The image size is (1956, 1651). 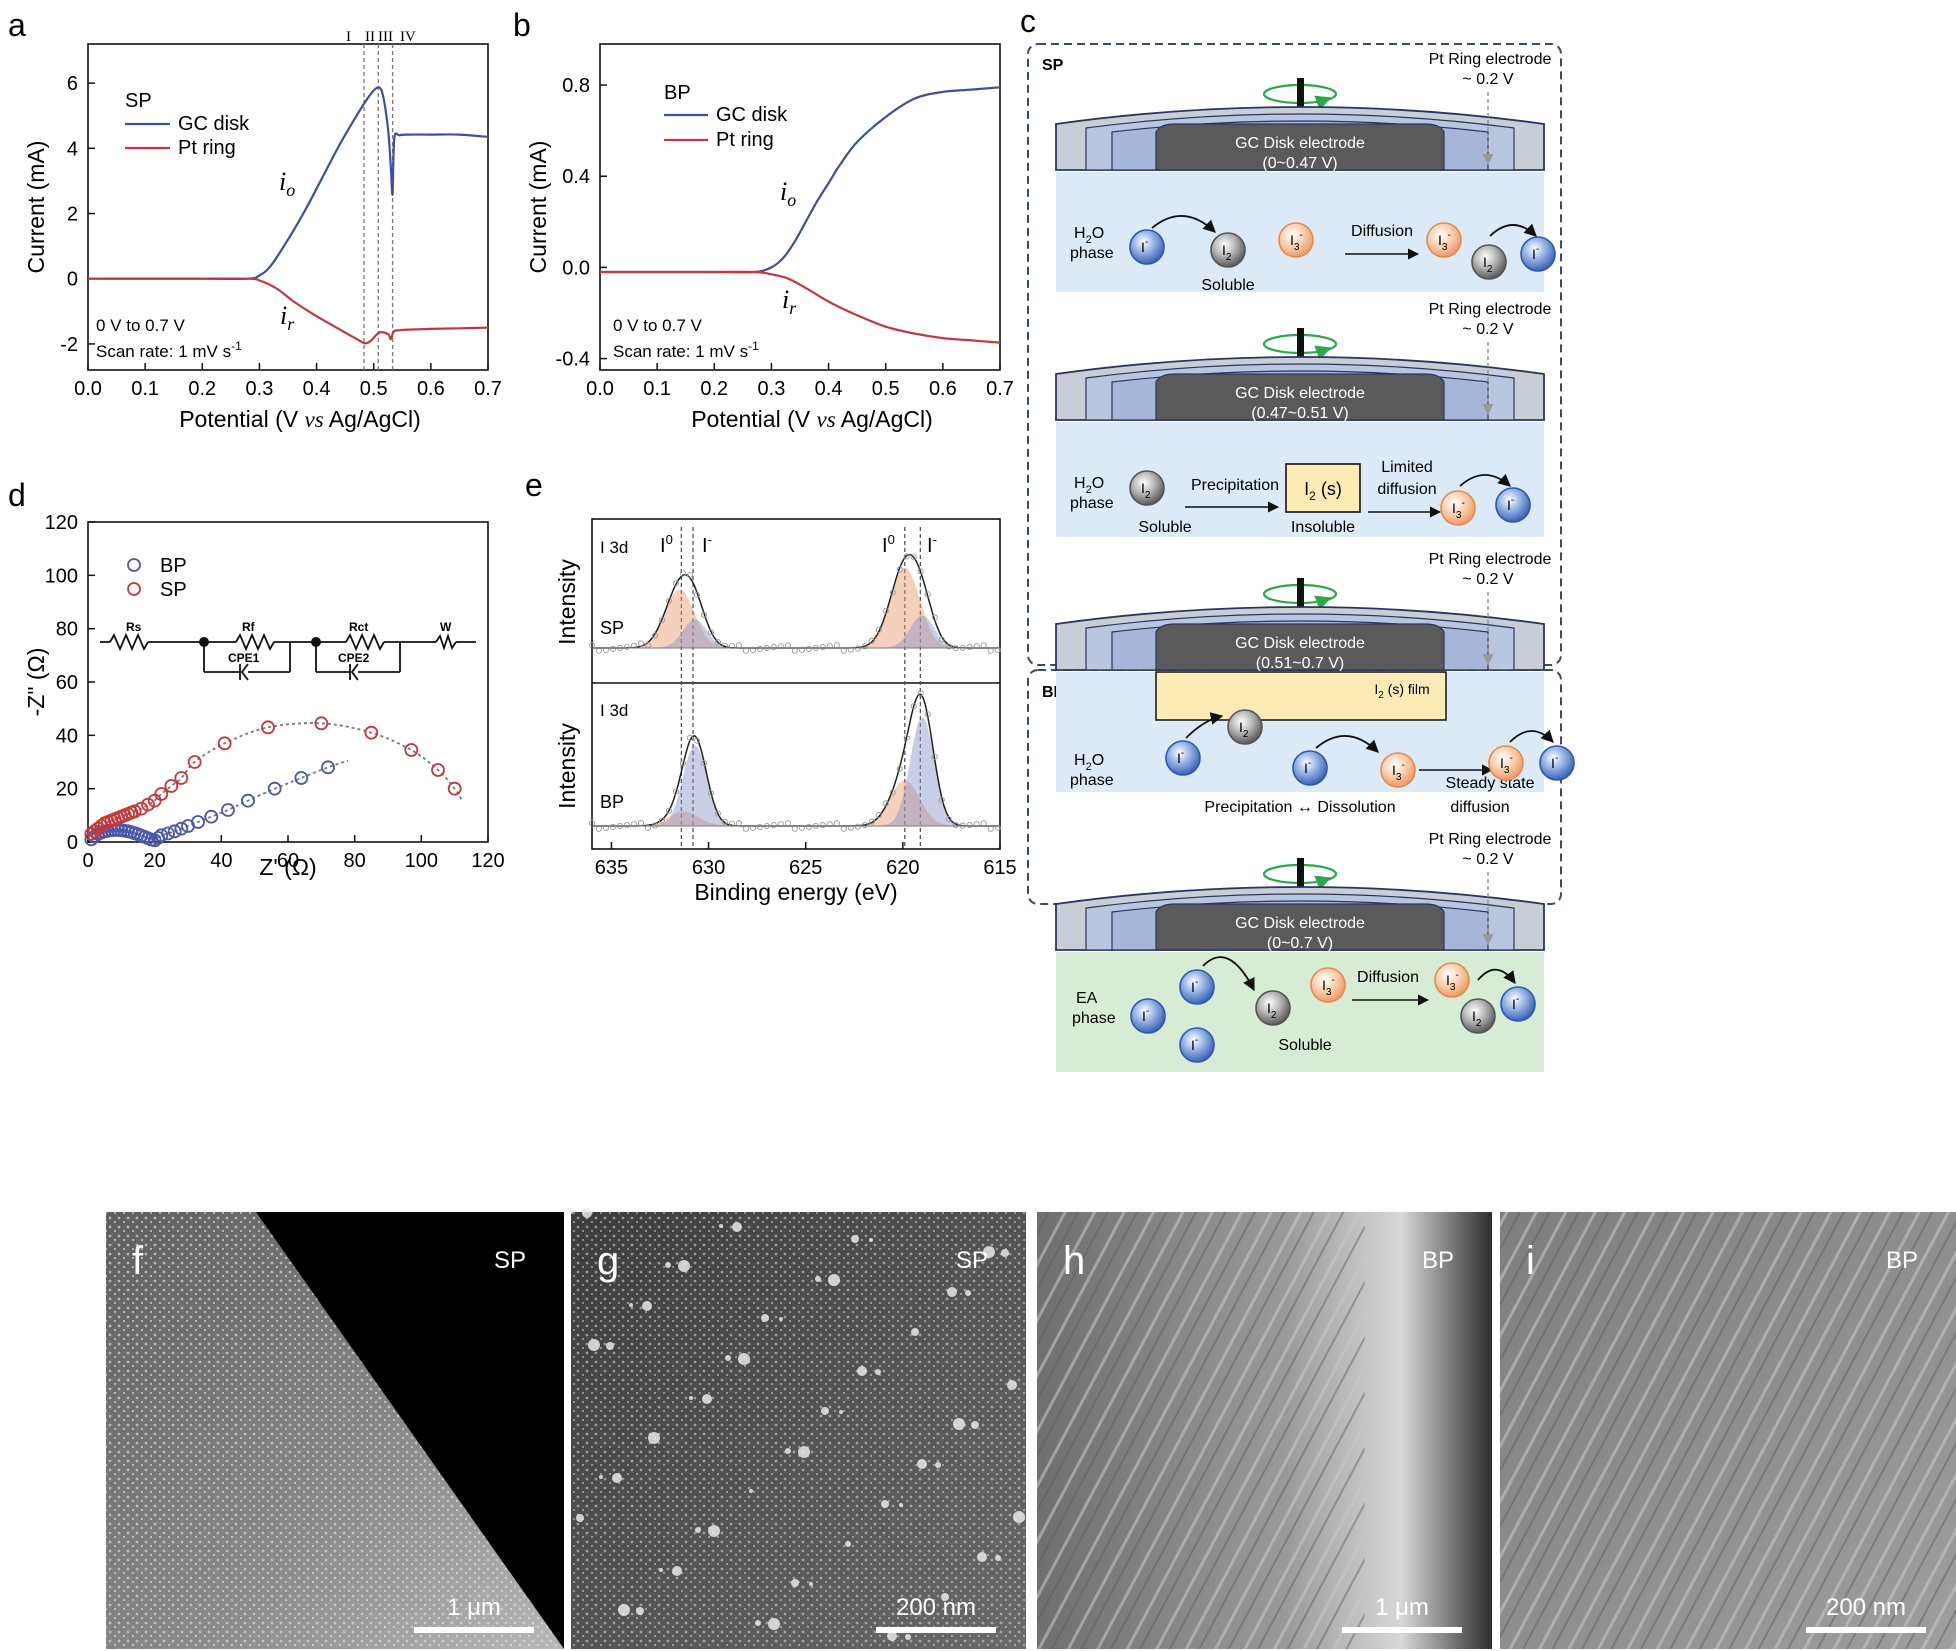 I want to click on y-tick-label: -0.4, so click(x=573, y=360).